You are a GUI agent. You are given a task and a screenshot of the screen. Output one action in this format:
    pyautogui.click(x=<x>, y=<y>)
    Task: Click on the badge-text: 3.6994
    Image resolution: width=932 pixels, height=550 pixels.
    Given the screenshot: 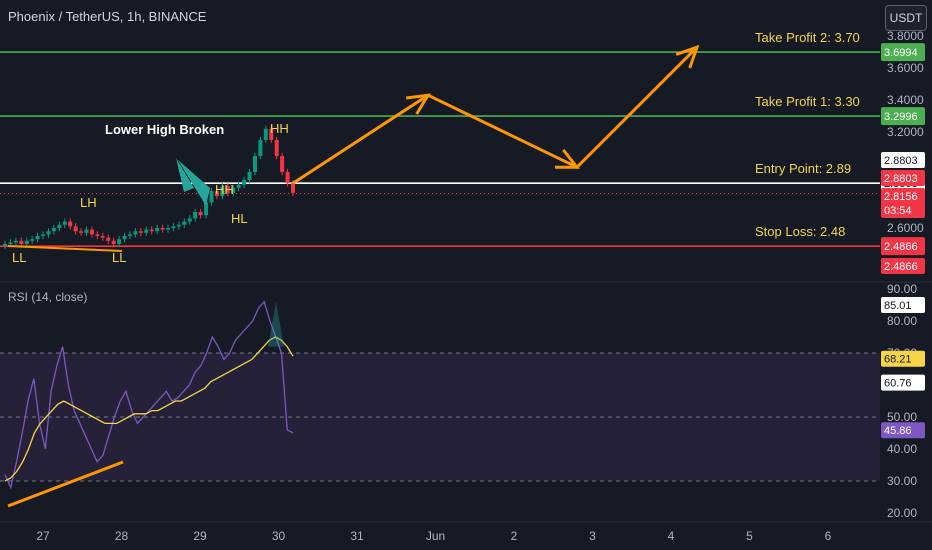 What is the action you would take?
    pyautogui.click(x=901, y=53)
    